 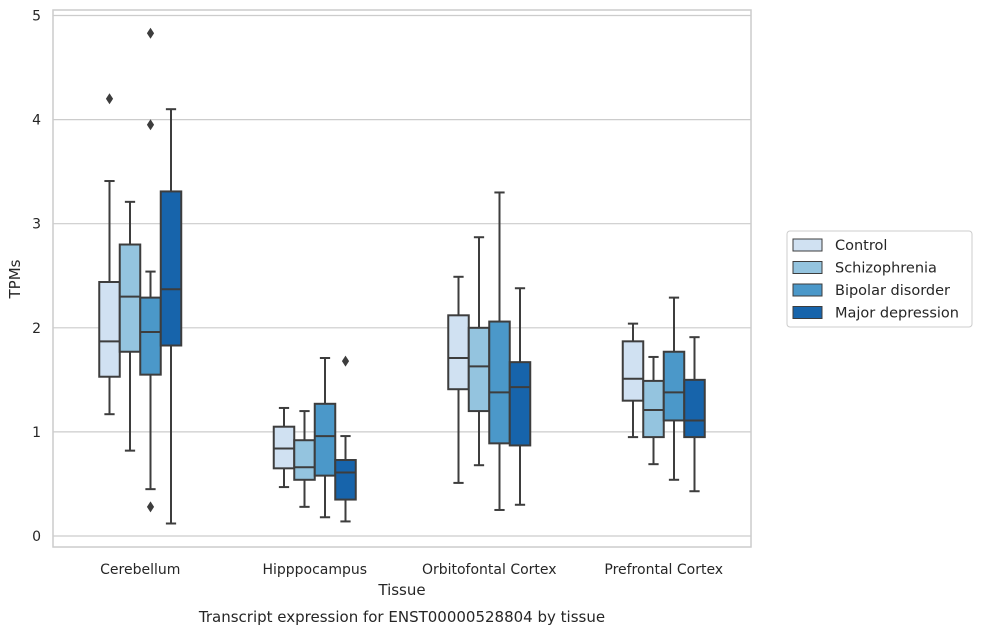 I want to click on x-tick-label: Orbitofontal Cortex, so click(x=489, y=570).